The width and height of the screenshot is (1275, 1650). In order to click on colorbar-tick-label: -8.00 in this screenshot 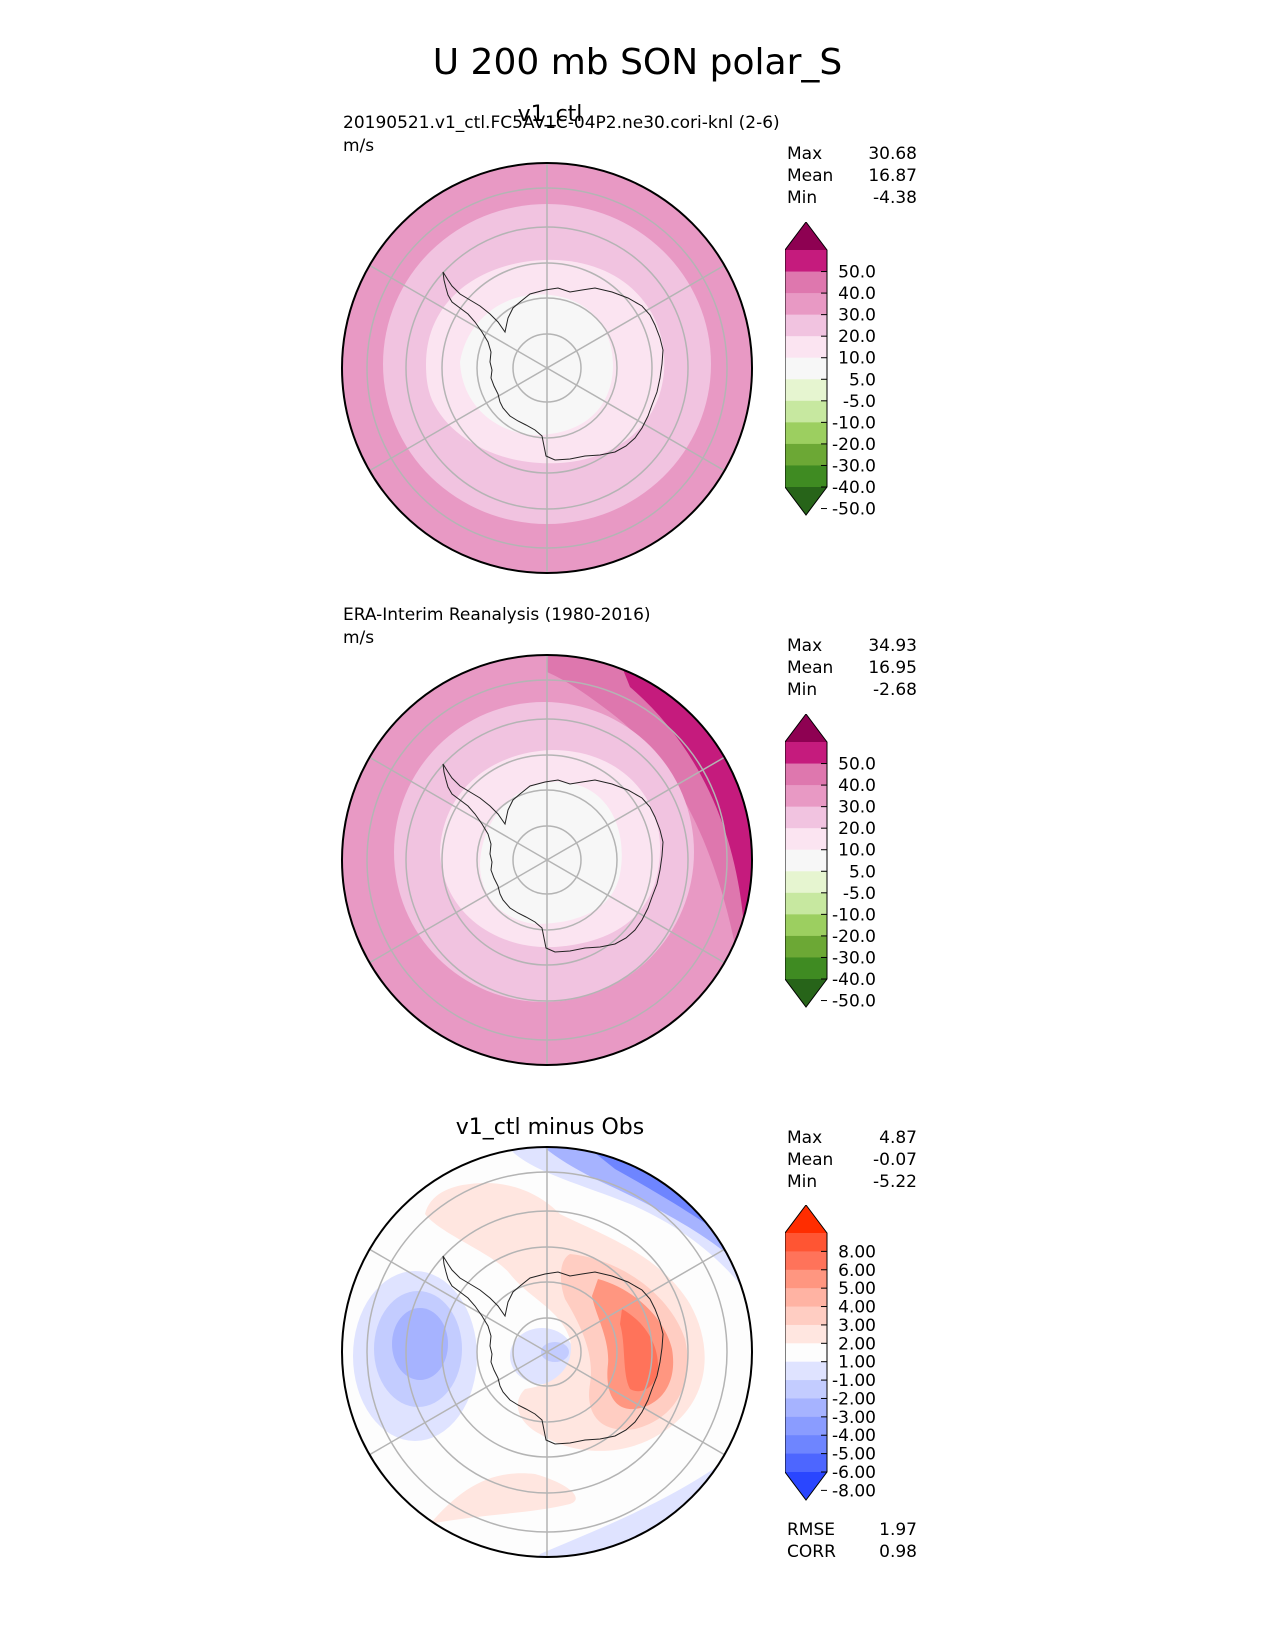, I will do `click(854, 1491)`.